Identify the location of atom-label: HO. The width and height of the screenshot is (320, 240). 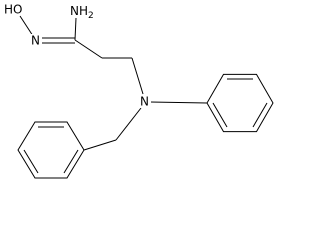
(13, 10).